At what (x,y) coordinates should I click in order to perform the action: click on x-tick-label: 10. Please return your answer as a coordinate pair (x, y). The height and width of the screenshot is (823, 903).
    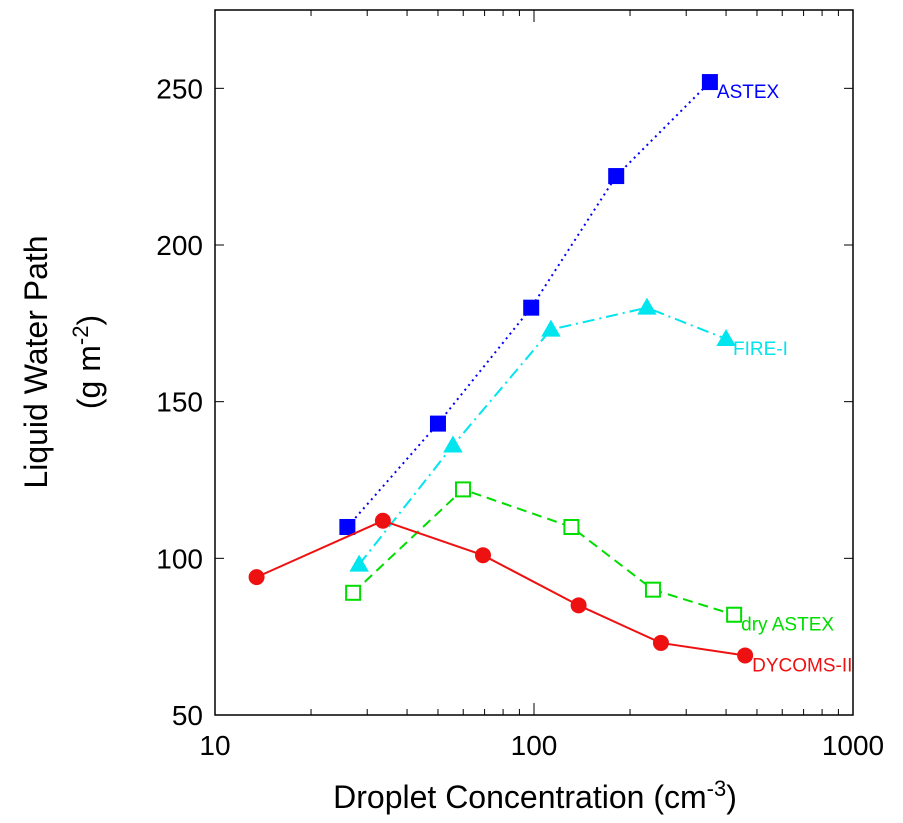
    Looking at the image, I should click on (214, 745).